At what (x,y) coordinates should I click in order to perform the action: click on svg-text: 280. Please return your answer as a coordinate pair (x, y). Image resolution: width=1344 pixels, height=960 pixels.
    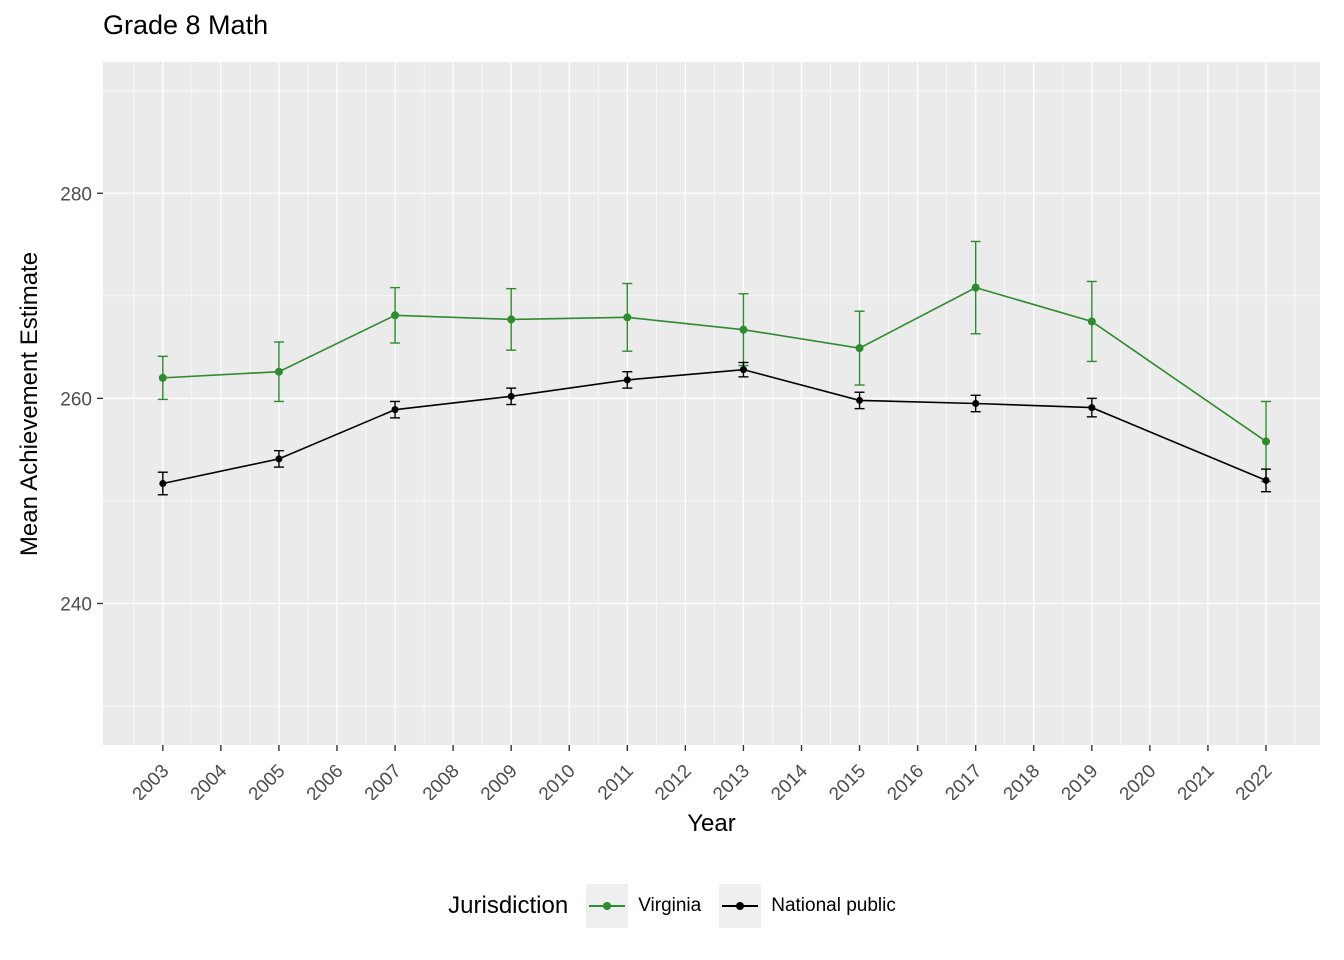
    Looking at the image, I should click on (76, 194).